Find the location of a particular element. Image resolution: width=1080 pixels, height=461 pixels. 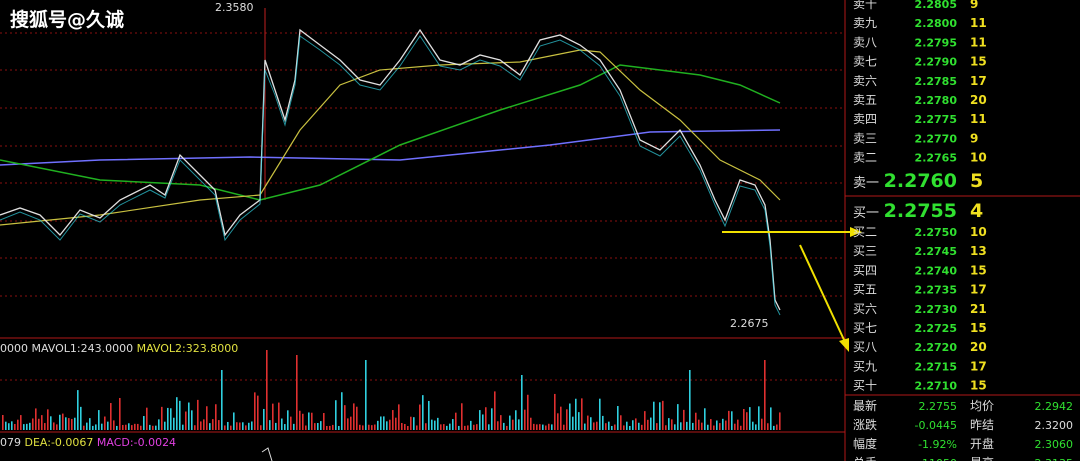

level-label: 卖二 is located at coordinates (865, 158).